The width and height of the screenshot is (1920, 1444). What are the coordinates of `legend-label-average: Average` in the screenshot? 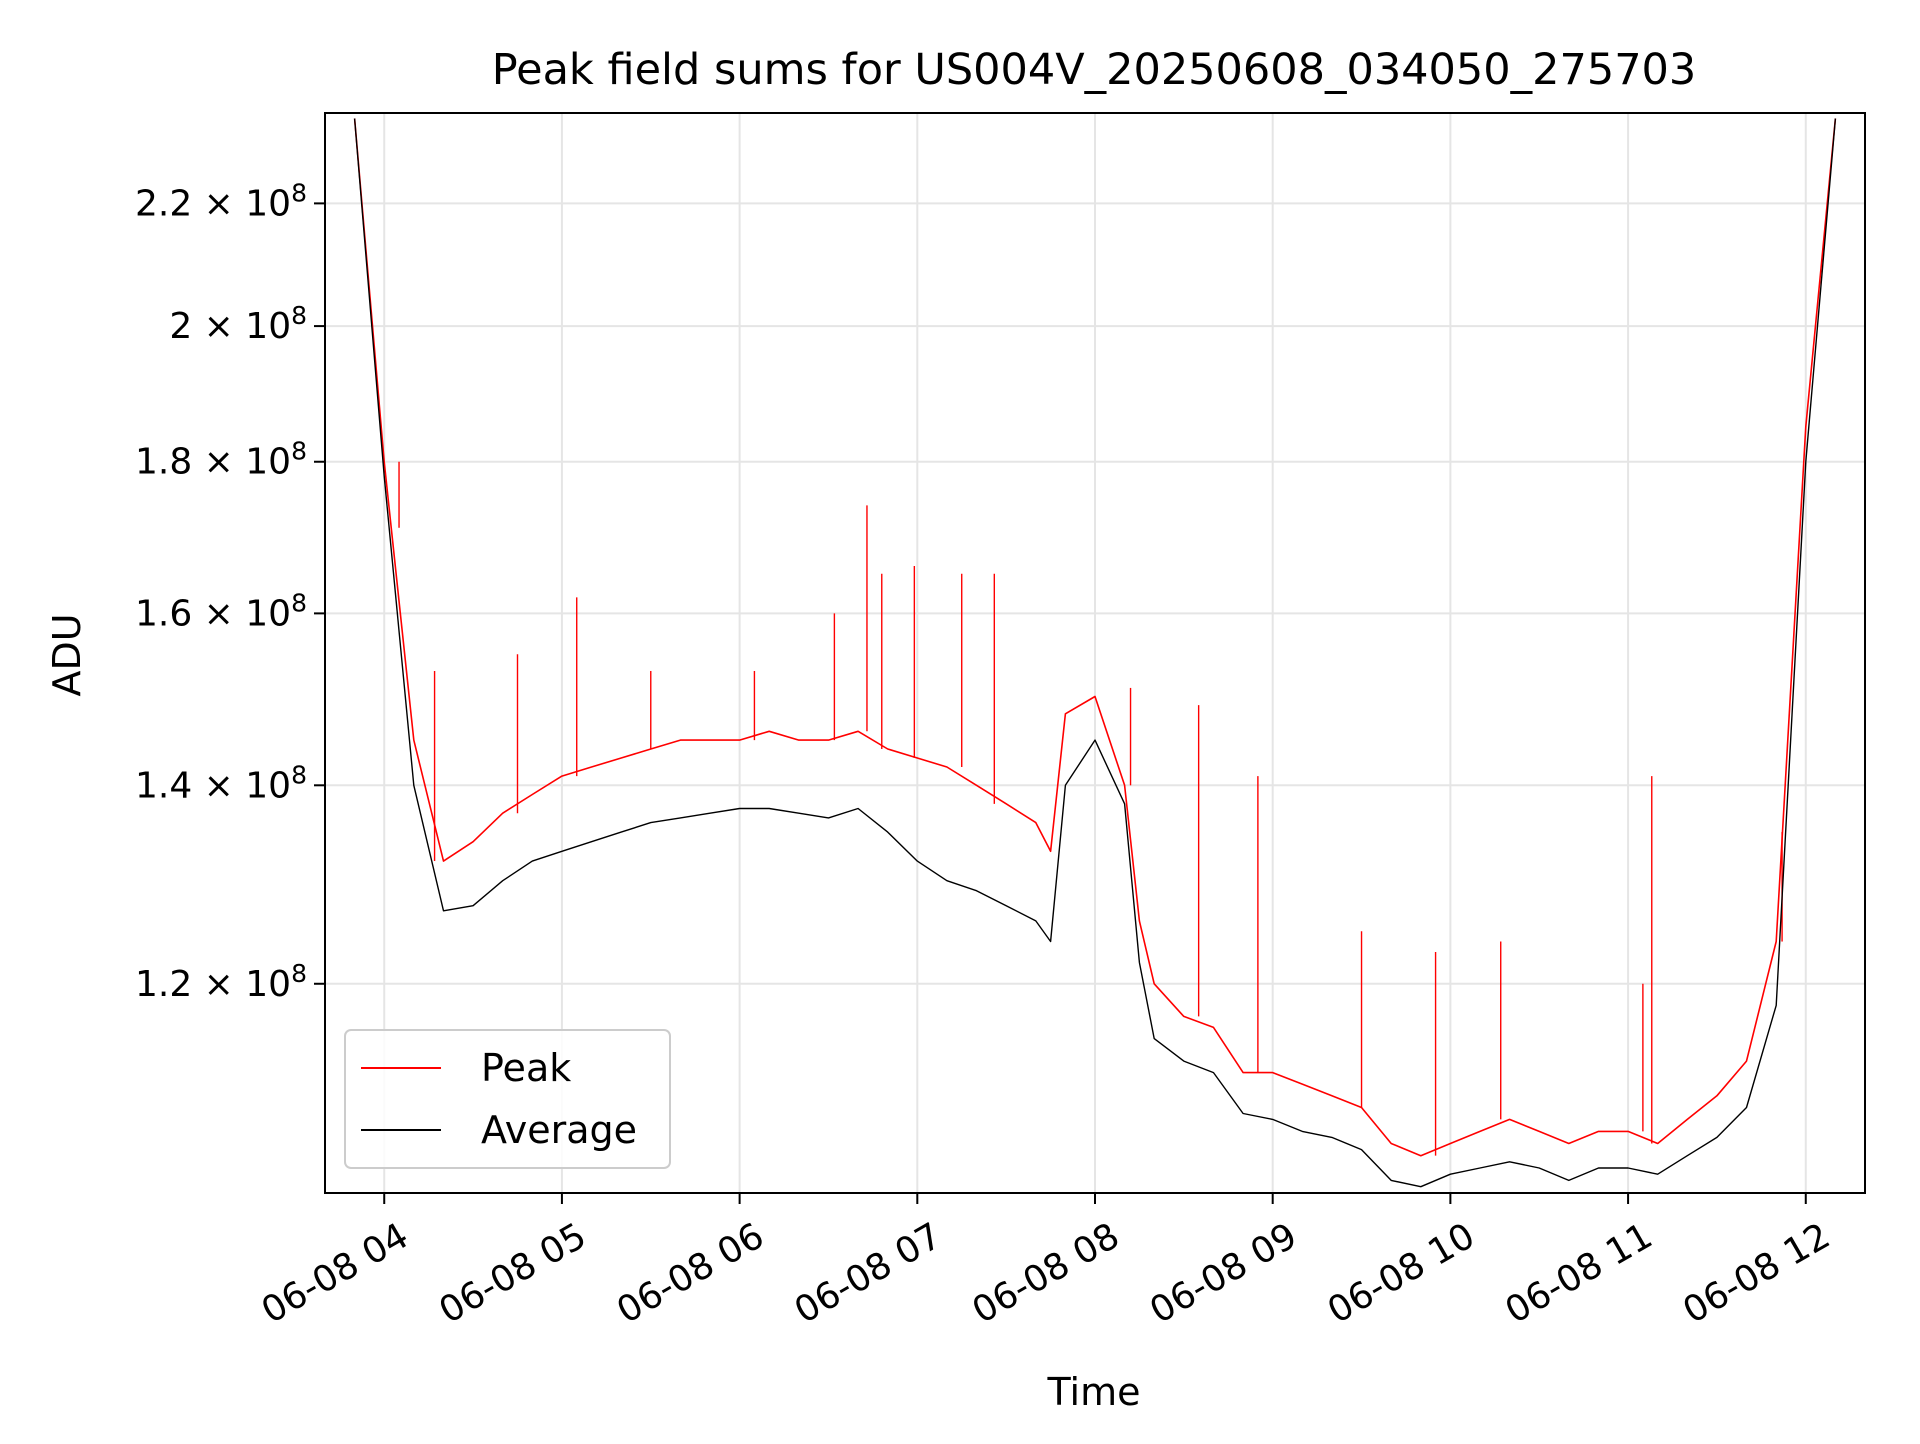 It's located at (559, 1130).